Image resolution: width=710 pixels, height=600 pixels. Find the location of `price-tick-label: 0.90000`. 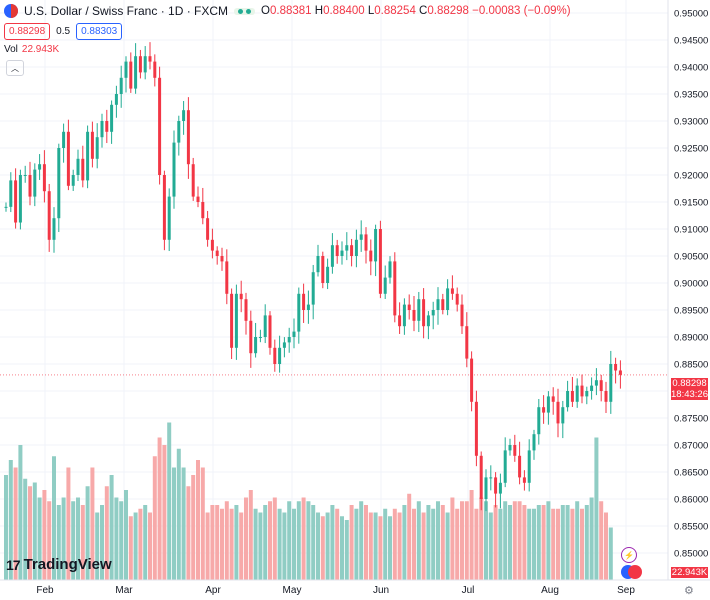

price-tick-label: 0.90000 is located at coordinates (691, 284).